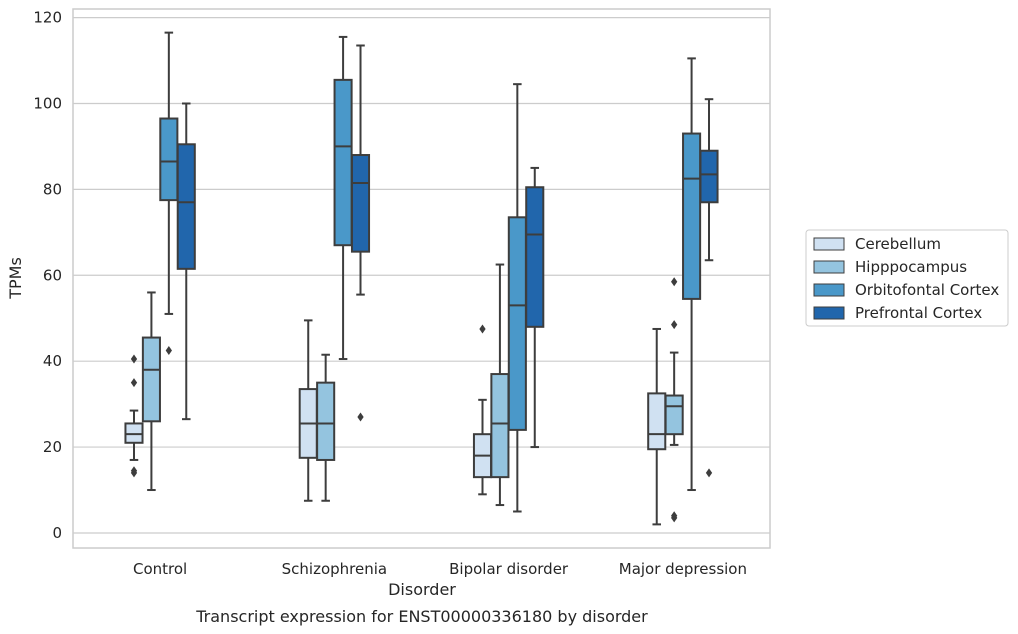 The image size is (1018, 634). I want to click on y-tick-label: 20, so click(52, 447).